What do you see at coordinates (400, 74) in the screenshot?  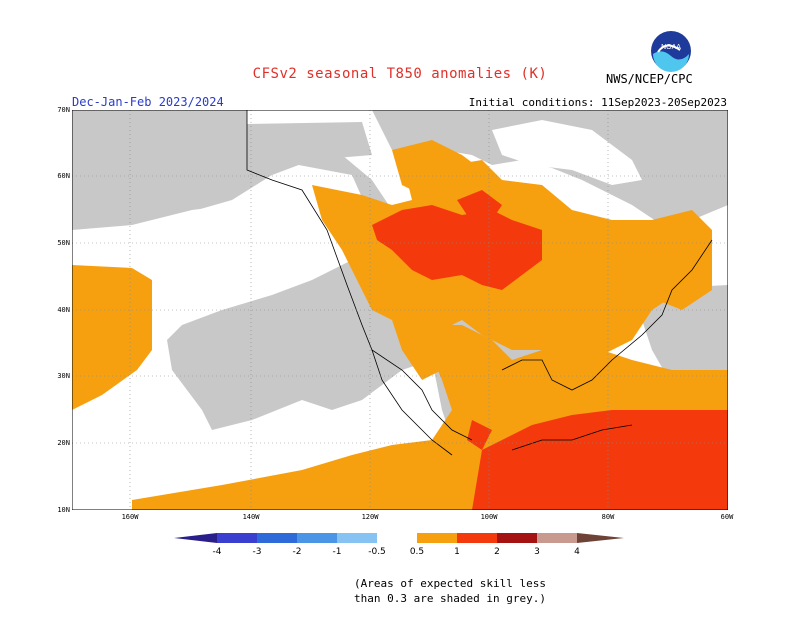 I see `map-title: CFSv2 seasonal T850 anomalies (K)` at bounding box center [400, 74].